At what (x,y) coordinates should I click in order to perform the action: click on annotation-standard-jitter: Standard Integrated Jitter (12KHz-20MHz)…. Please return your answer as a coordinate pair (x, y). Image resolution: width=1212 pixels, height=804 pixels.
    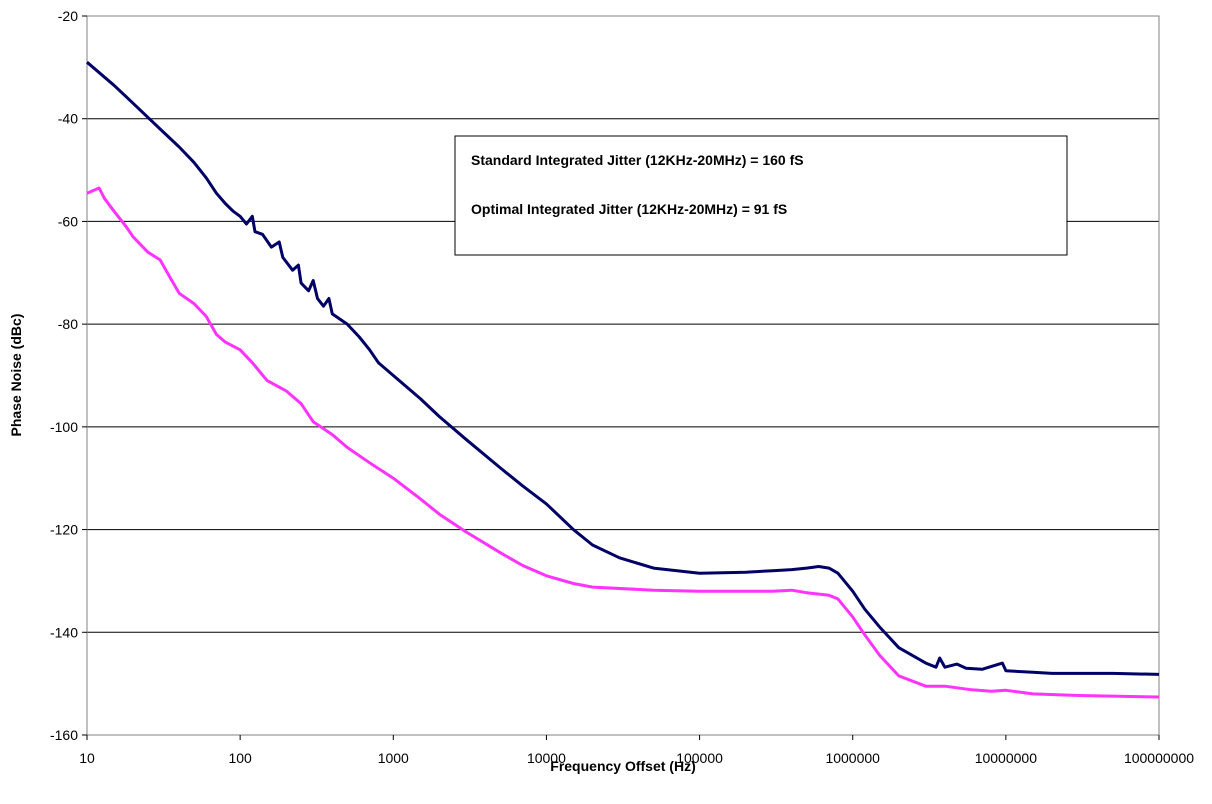
    Looking at the image, I should click on (637, 160).